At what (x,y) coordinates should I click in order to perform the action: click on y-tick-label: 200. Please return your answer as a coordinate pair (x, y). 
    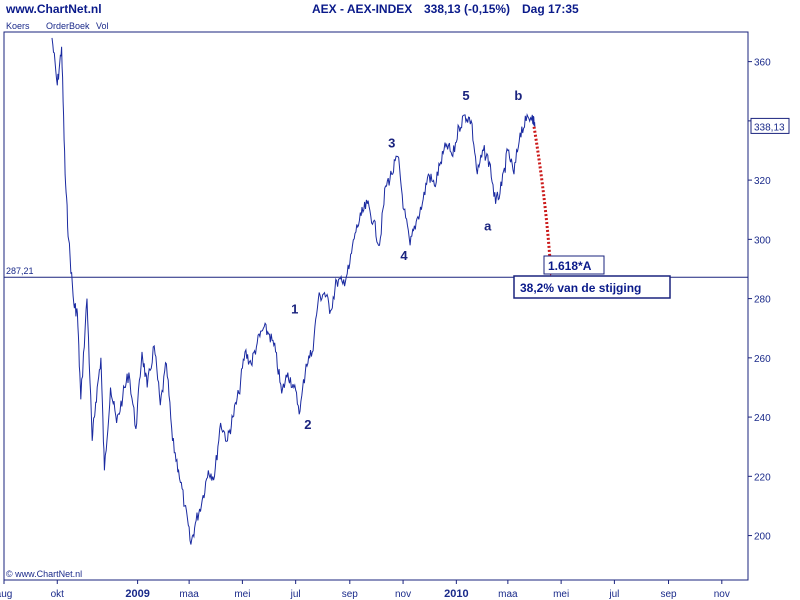
    Looking at the image, I should click on (762, 537).